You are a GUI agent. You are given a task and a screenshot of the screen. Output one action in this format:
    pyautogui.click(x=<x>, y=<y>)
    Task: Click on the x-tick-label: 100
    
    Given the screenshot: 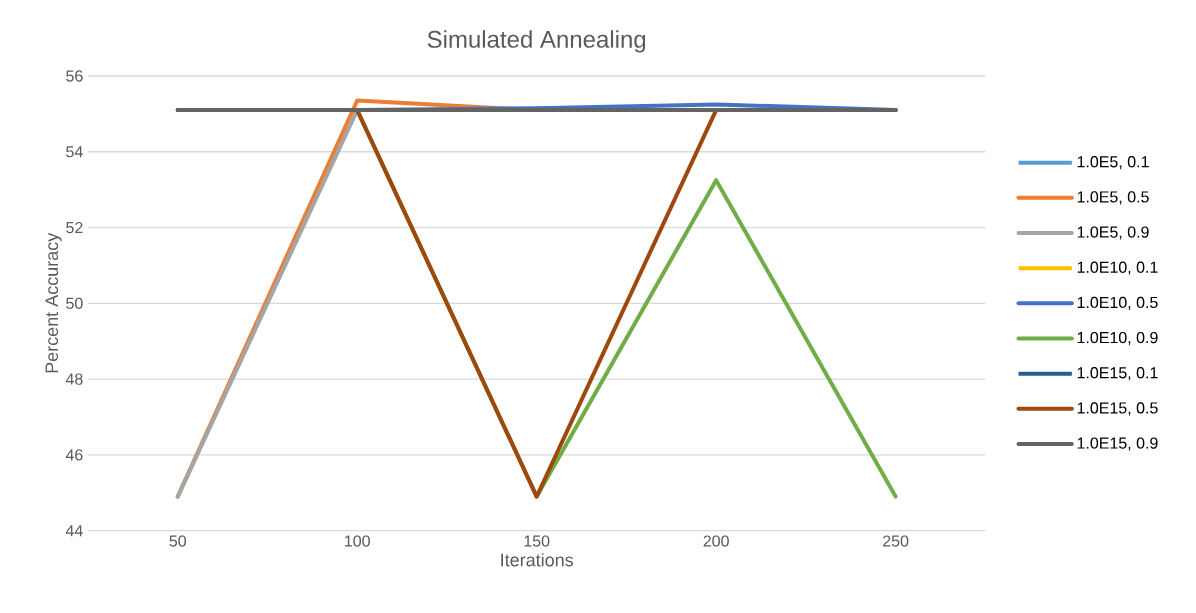 What is the action you would take?
    pyautogui.click(x=357, y=541)
    